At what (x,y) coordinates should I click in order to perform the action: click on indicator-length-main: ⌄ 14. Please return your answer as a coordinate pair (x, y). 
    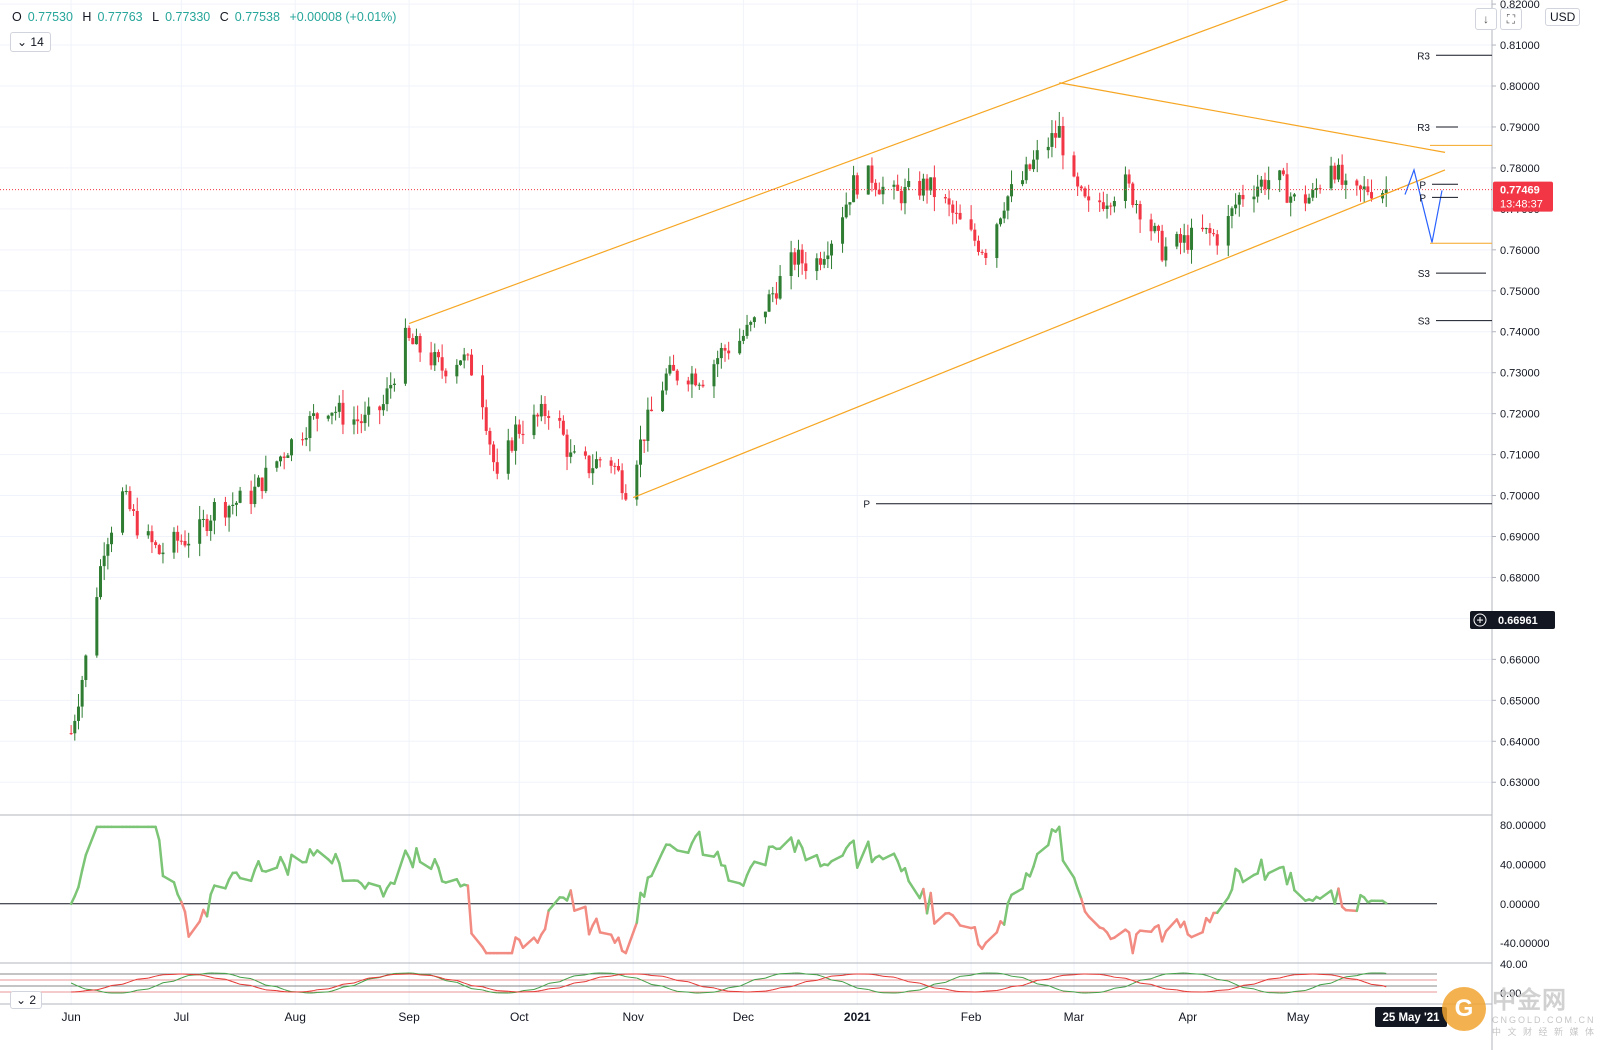
    Looking at the image, I should click on (30, 42).